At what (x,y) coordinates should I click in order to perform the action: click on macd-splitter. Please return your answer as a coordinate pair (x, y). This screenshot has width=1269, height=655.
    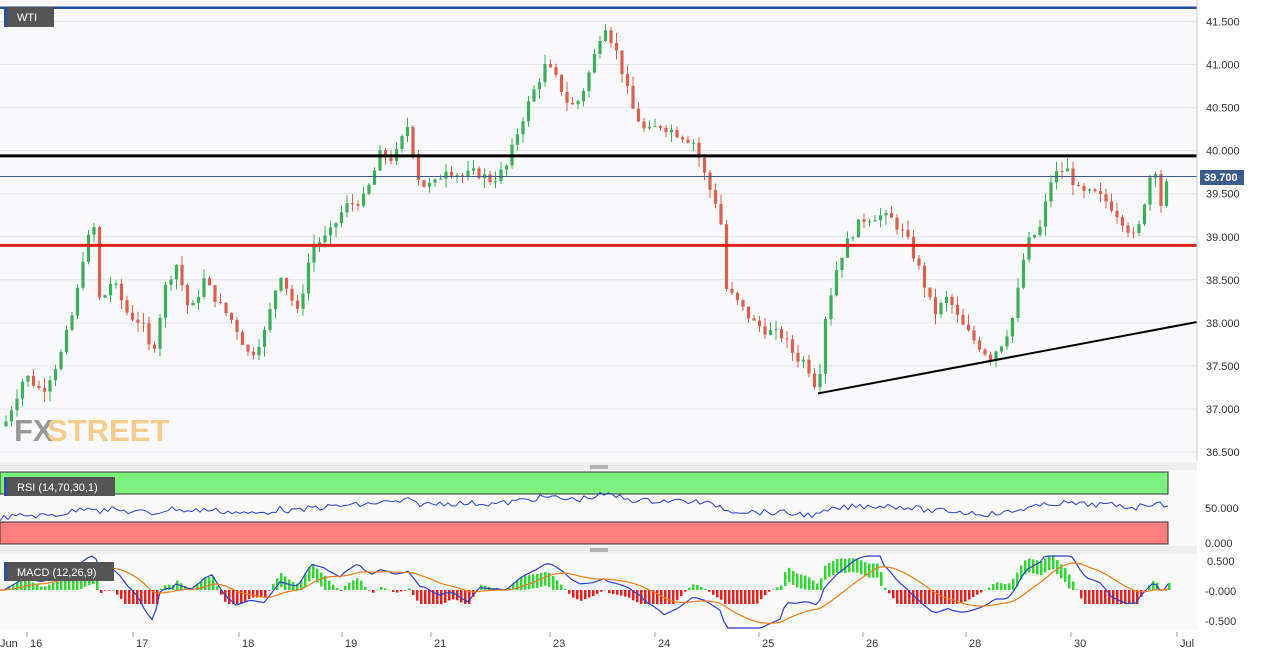
    Looking at the image, I should click on (598, 550).